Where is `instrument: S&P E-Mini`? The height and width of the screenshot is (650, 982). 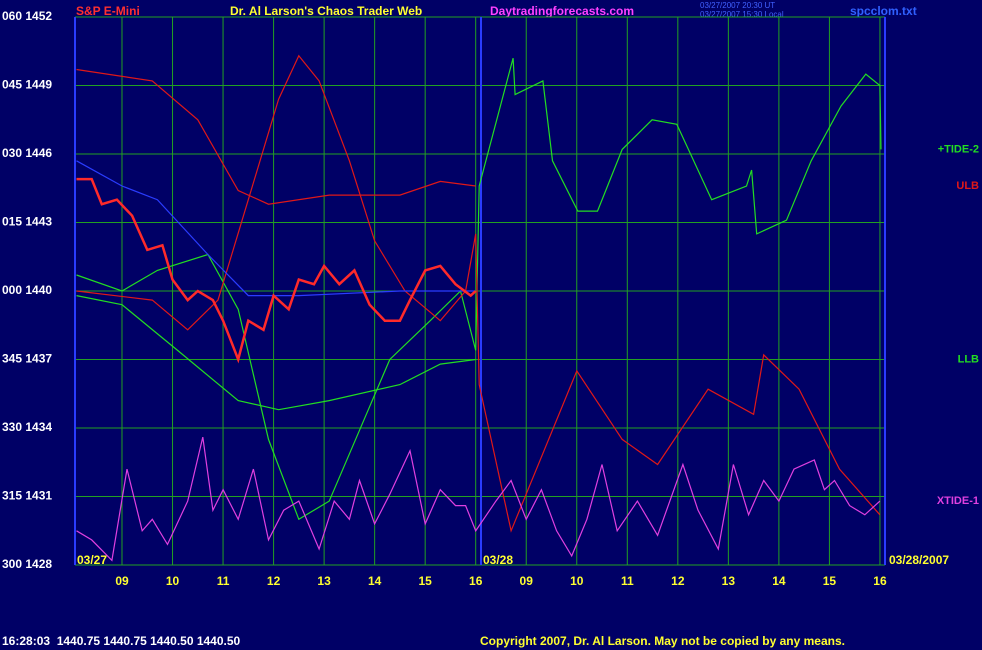
instrument: S&P E-Mini is located at coordinates (108, 11).